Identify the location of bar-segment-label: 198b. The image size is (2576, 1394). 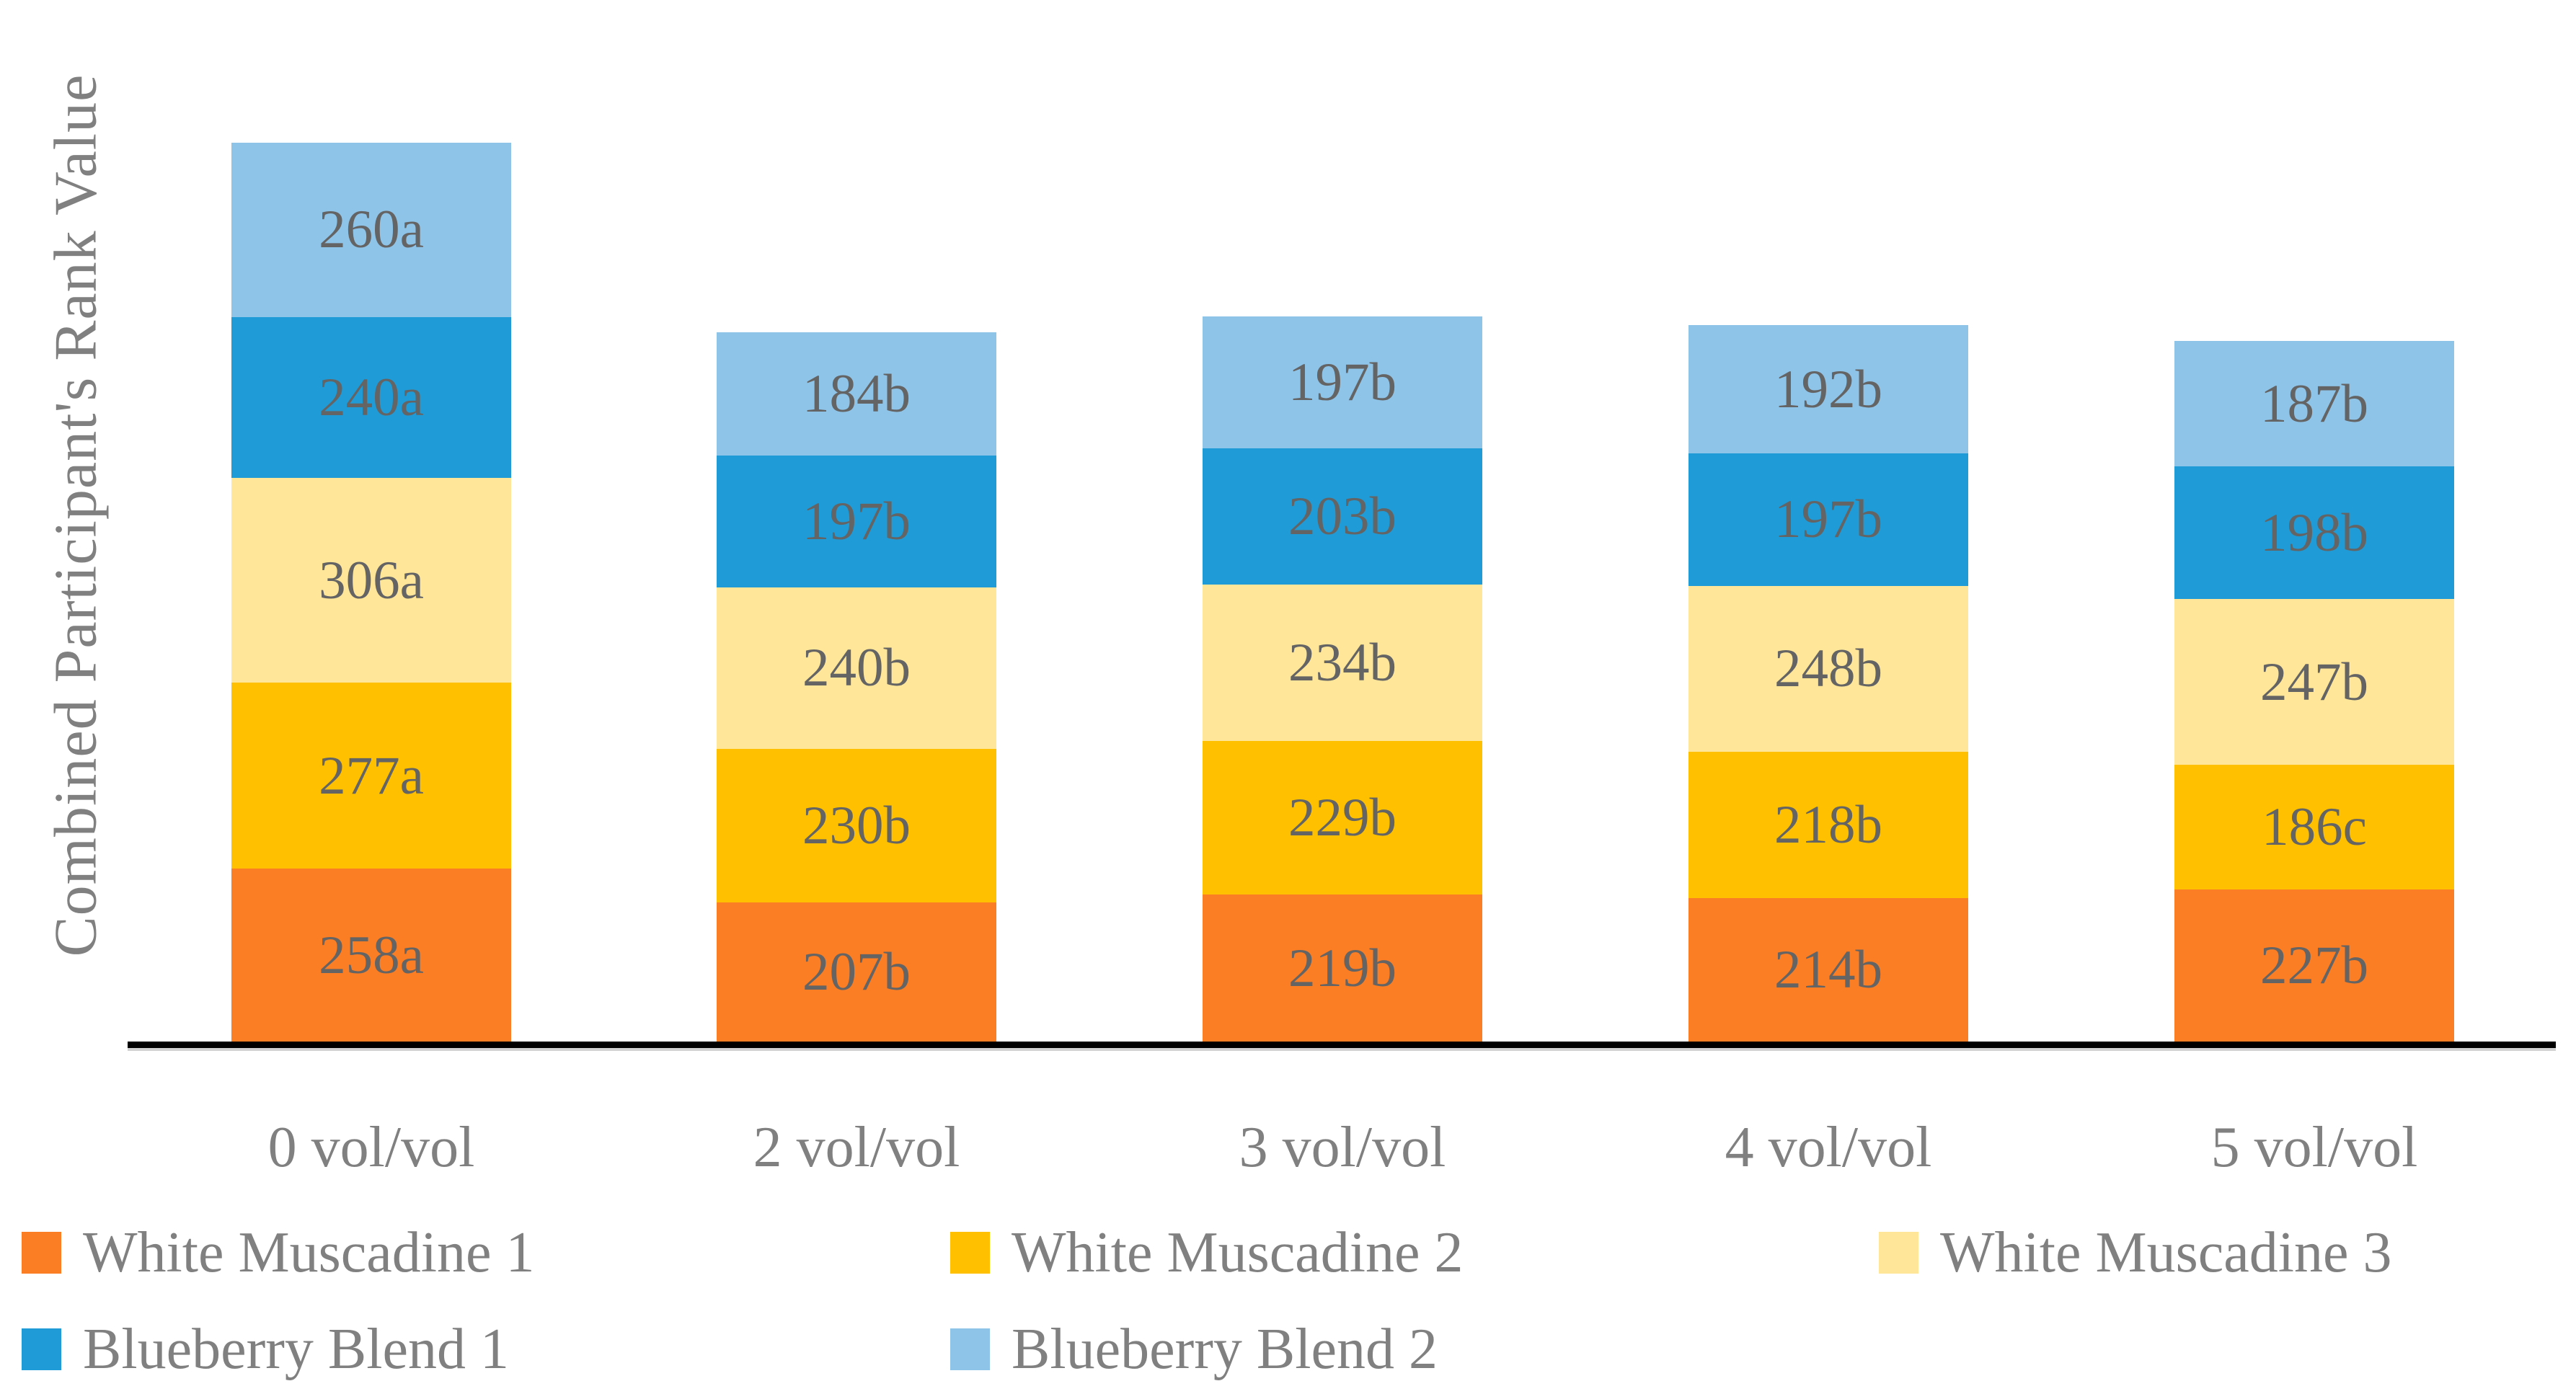
(2314, 532).